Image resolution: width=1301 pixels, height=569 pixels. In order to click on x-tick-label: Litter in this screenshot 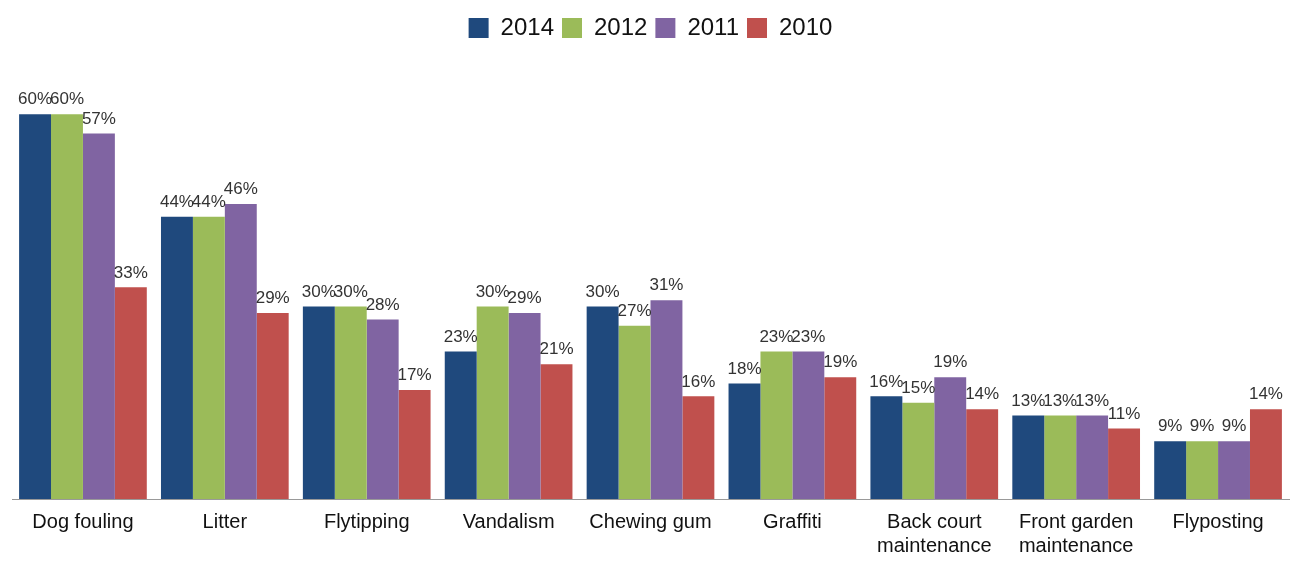, I will do `click(225, 520)`.